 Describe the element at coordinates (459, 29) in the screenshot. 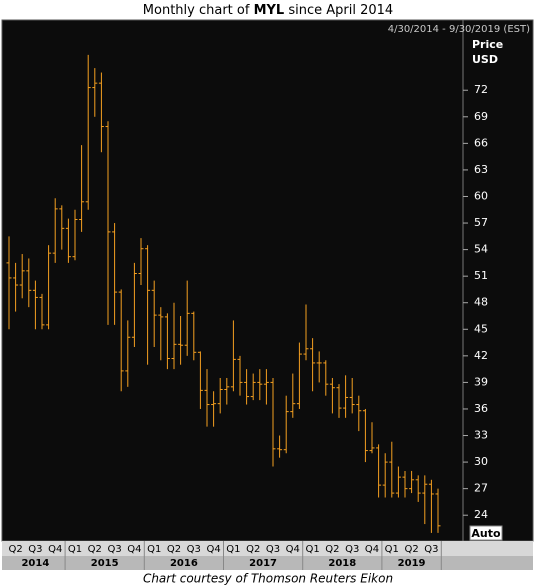

I see `date-range: 4/30/2014 - 9/30/2019 (EST)` at that location.